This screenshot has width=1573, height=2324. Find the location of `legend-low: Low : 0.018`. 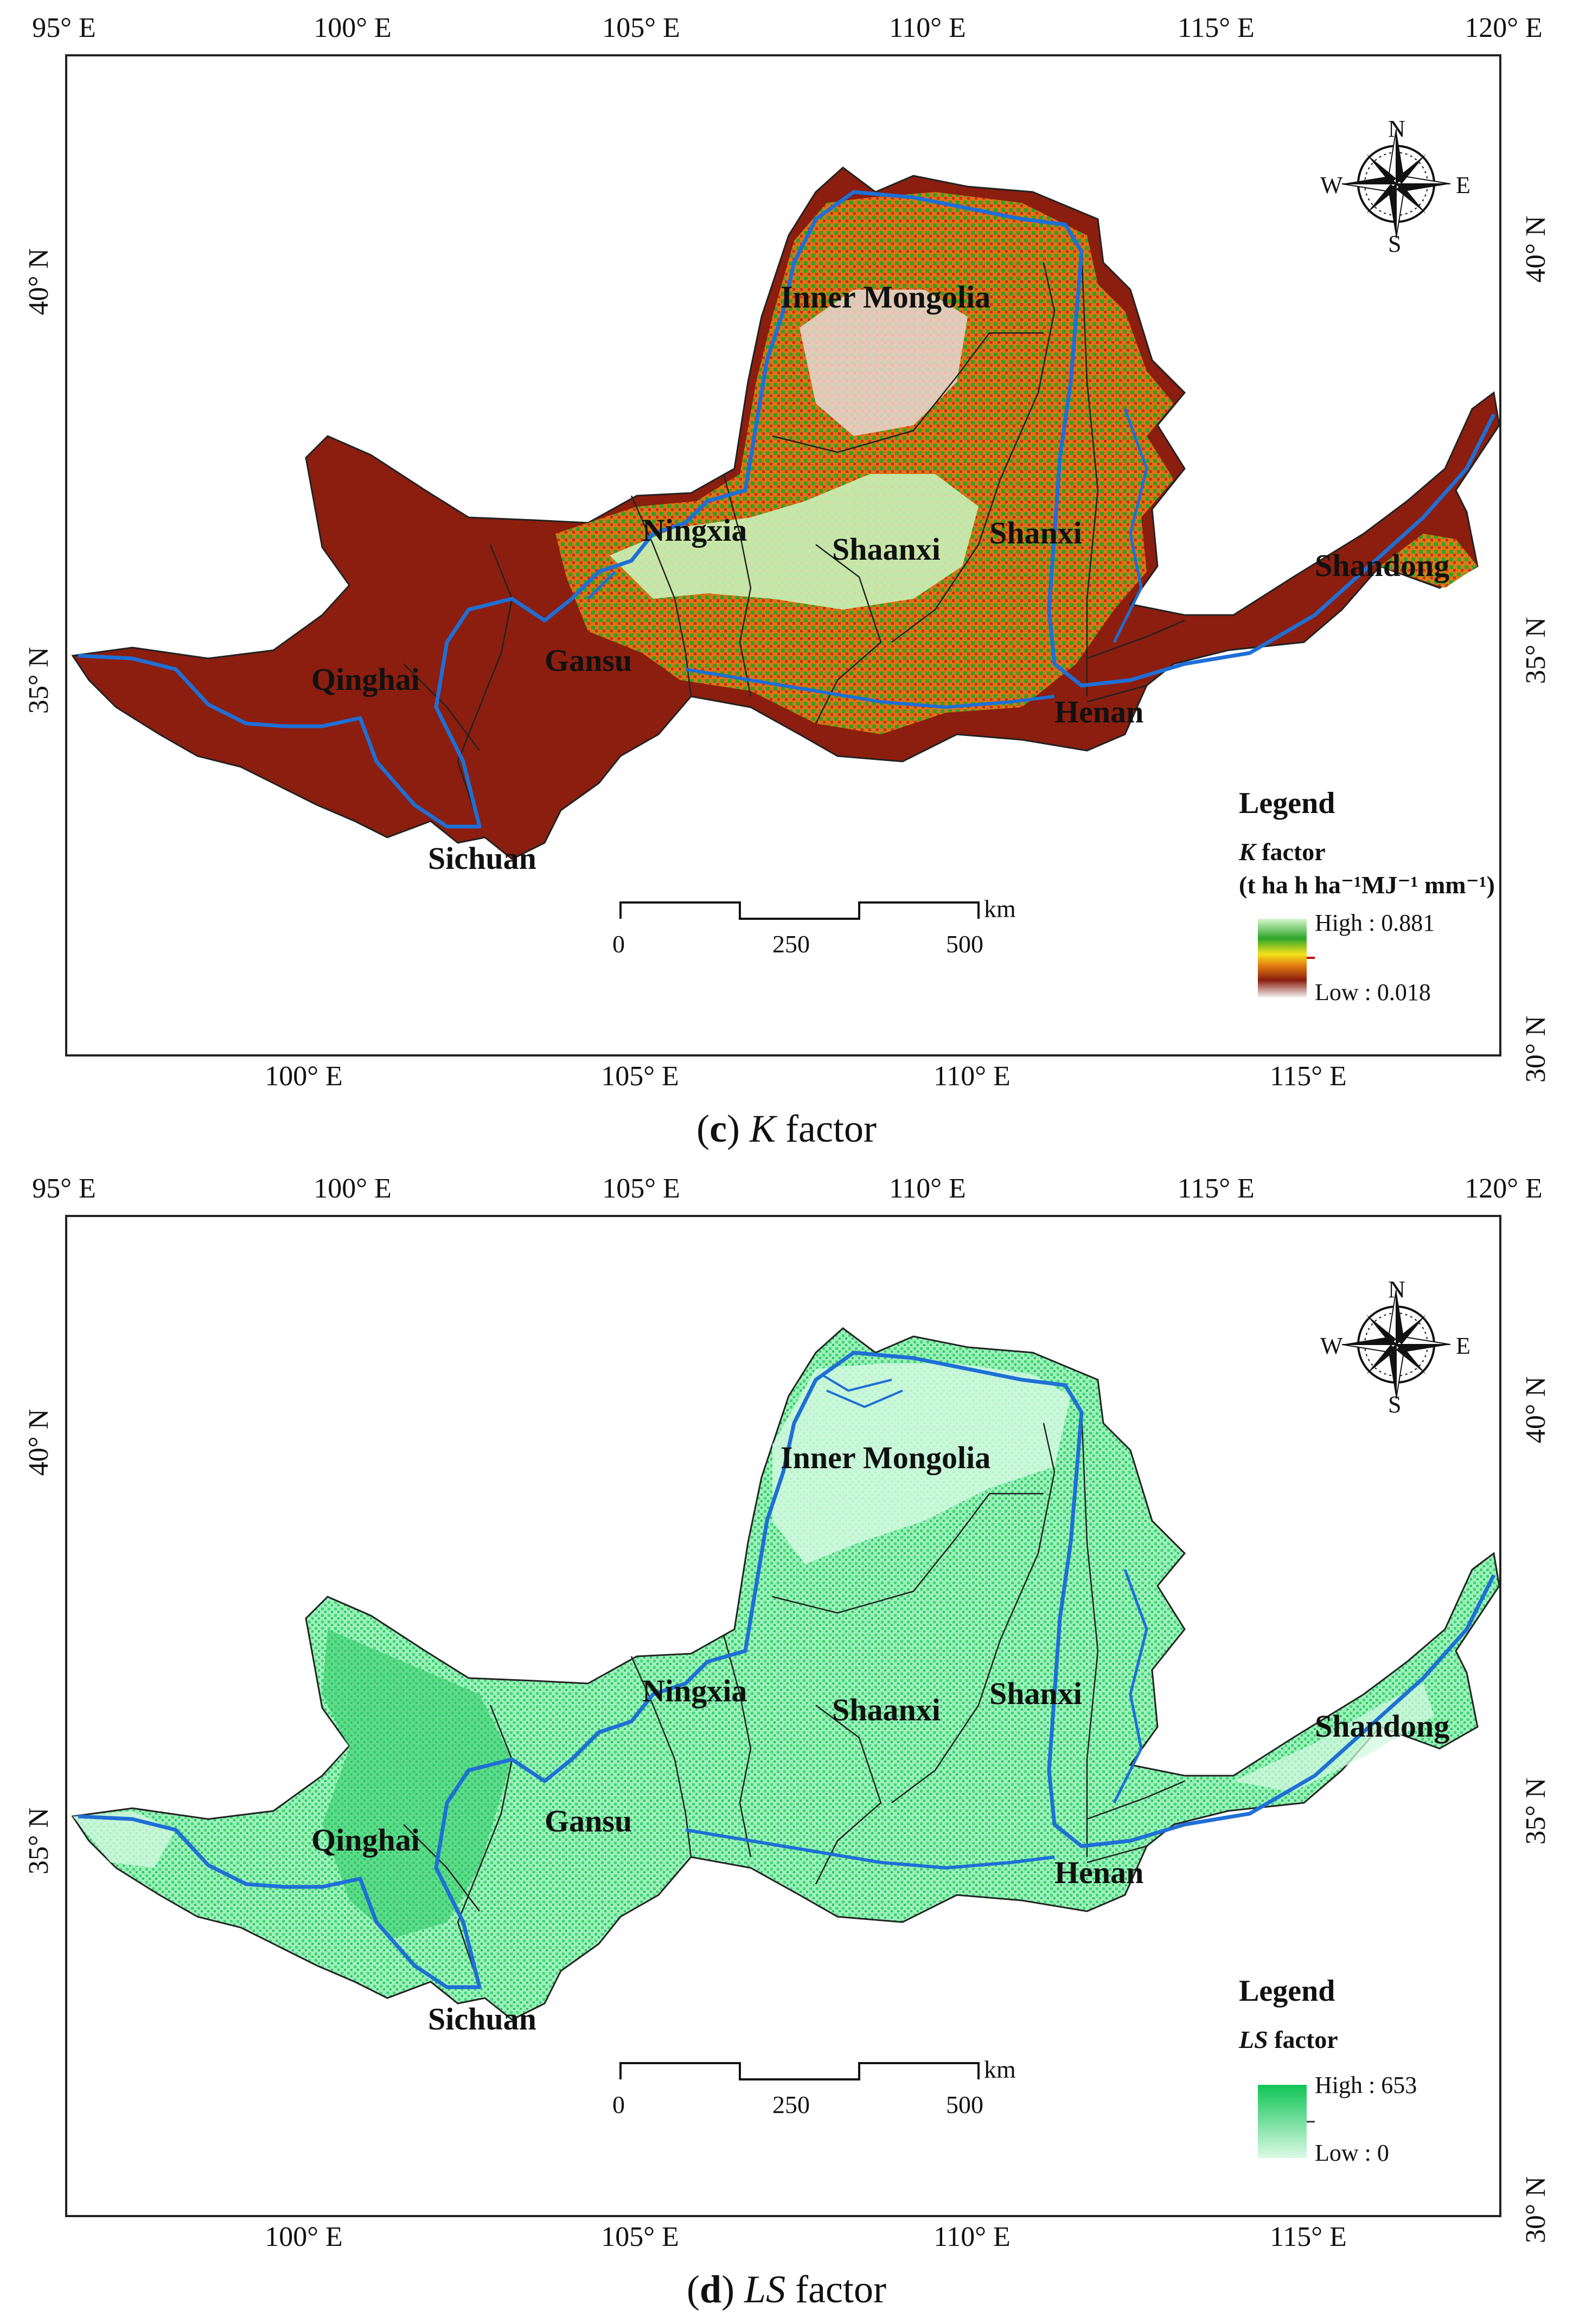

legend-low: Low : 0.018 is located at coordinates (1373, 992).